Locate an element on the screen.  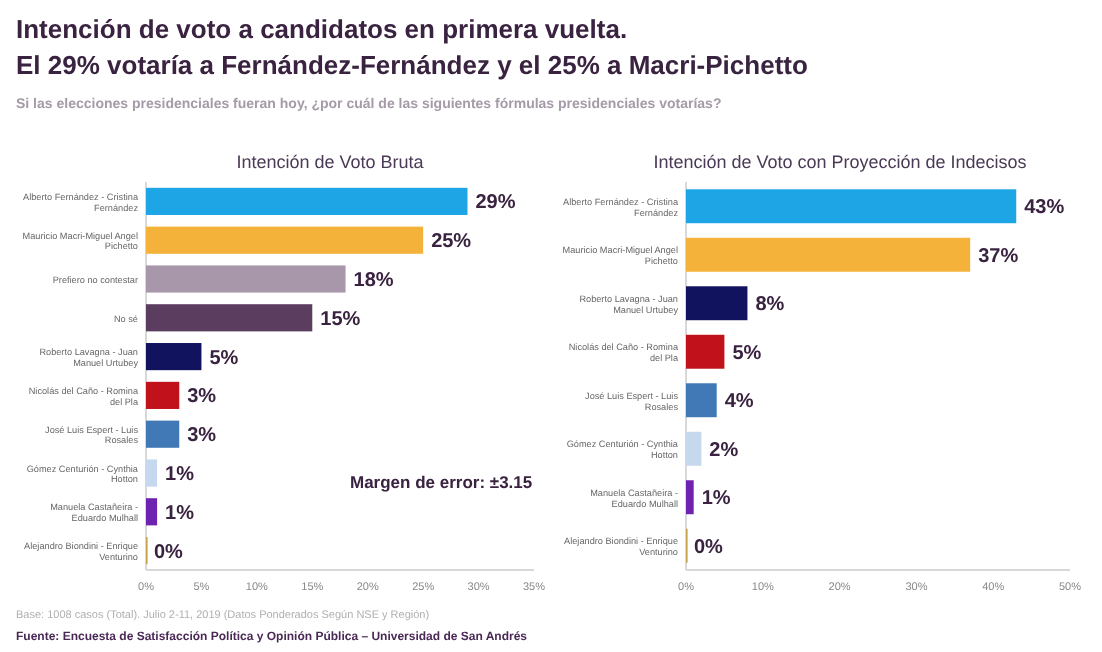
data-label: 15% is located at coordinates (340, 319).